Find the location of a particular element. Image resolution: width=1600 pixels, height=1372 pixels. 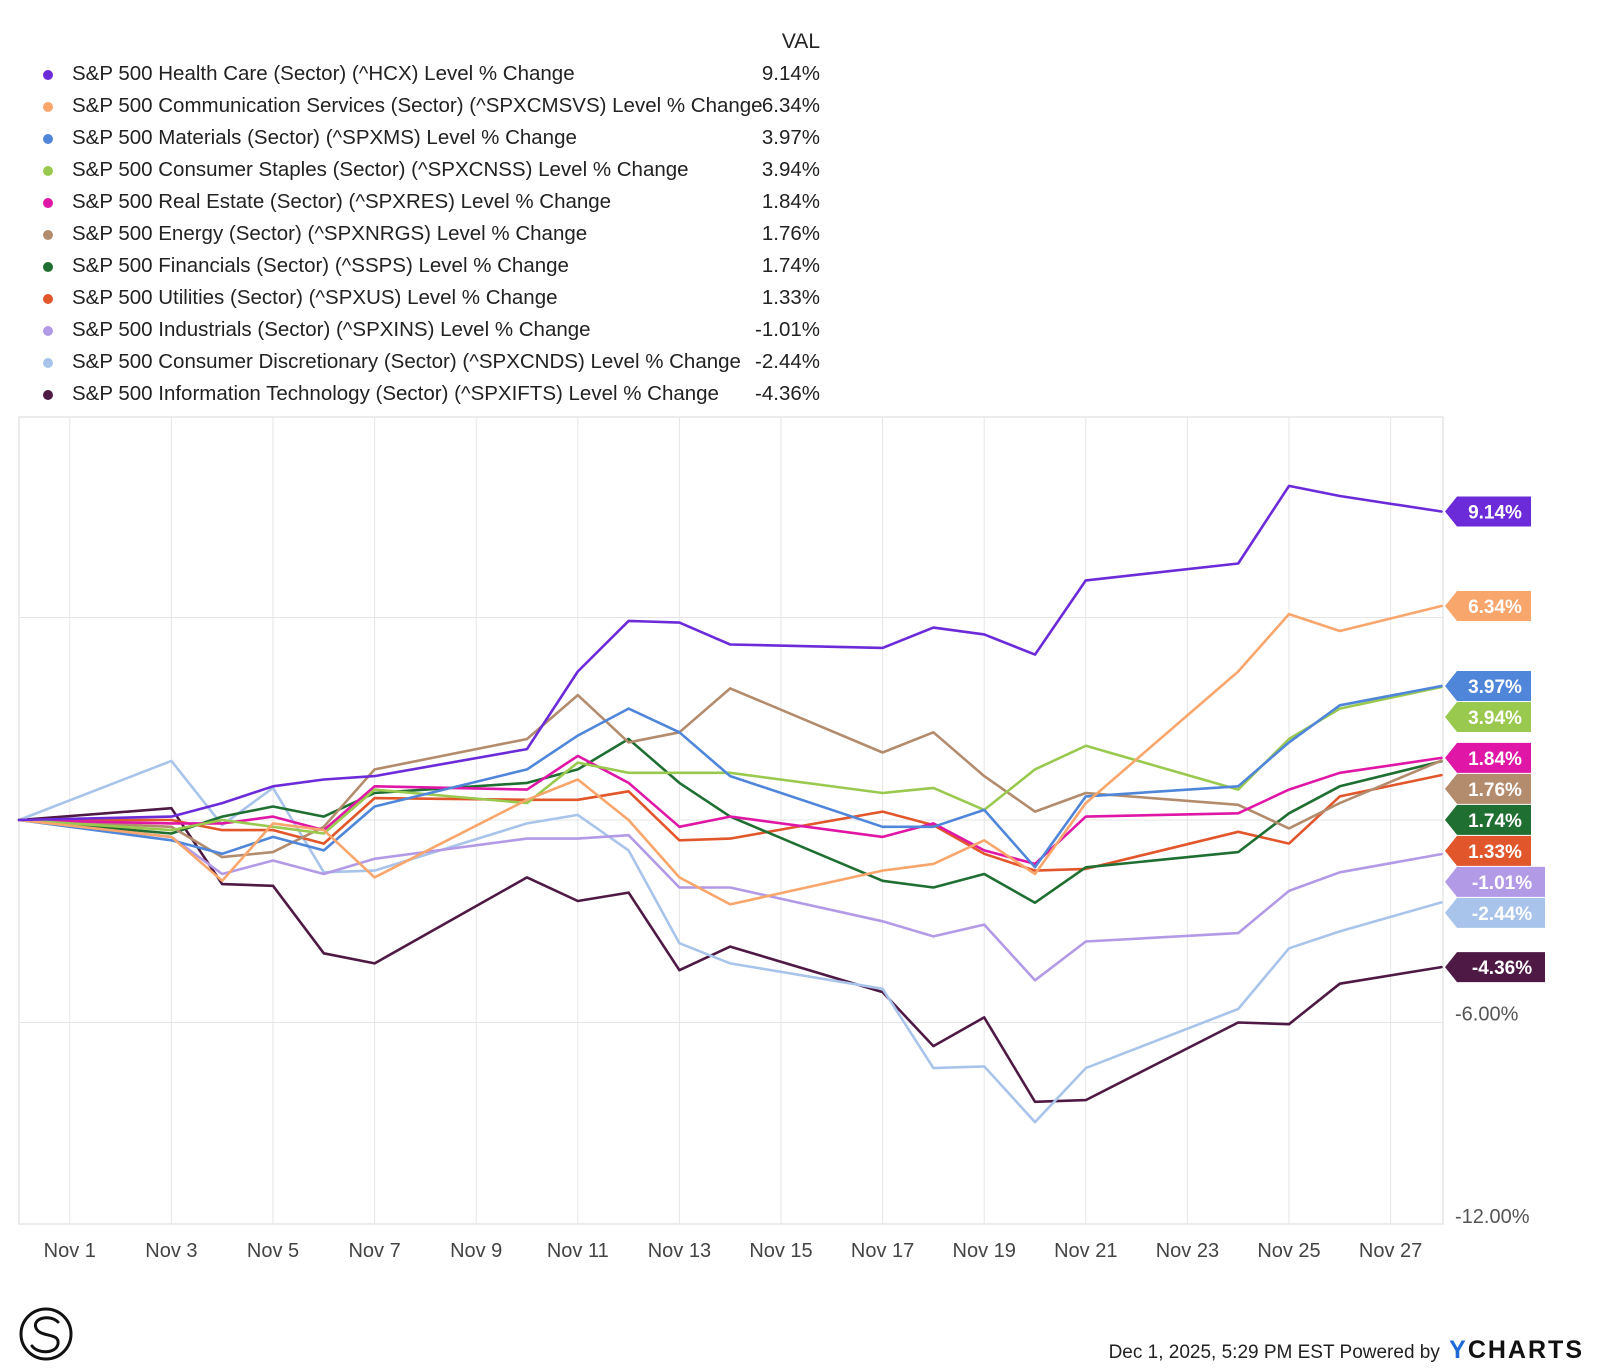

x-tick-label: Nov 23 is located at coordinates (1187, 1251).